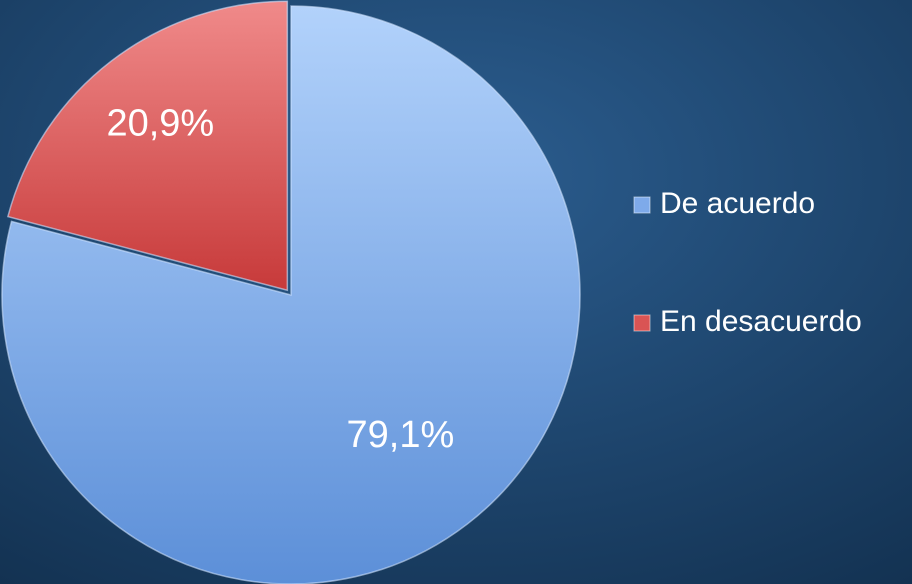 The image size is (912, 584). What do you see at coordinates (737, 203) in the screenshot?
I see `legend-label: De acuerdo` at bounding box center [737, 203].